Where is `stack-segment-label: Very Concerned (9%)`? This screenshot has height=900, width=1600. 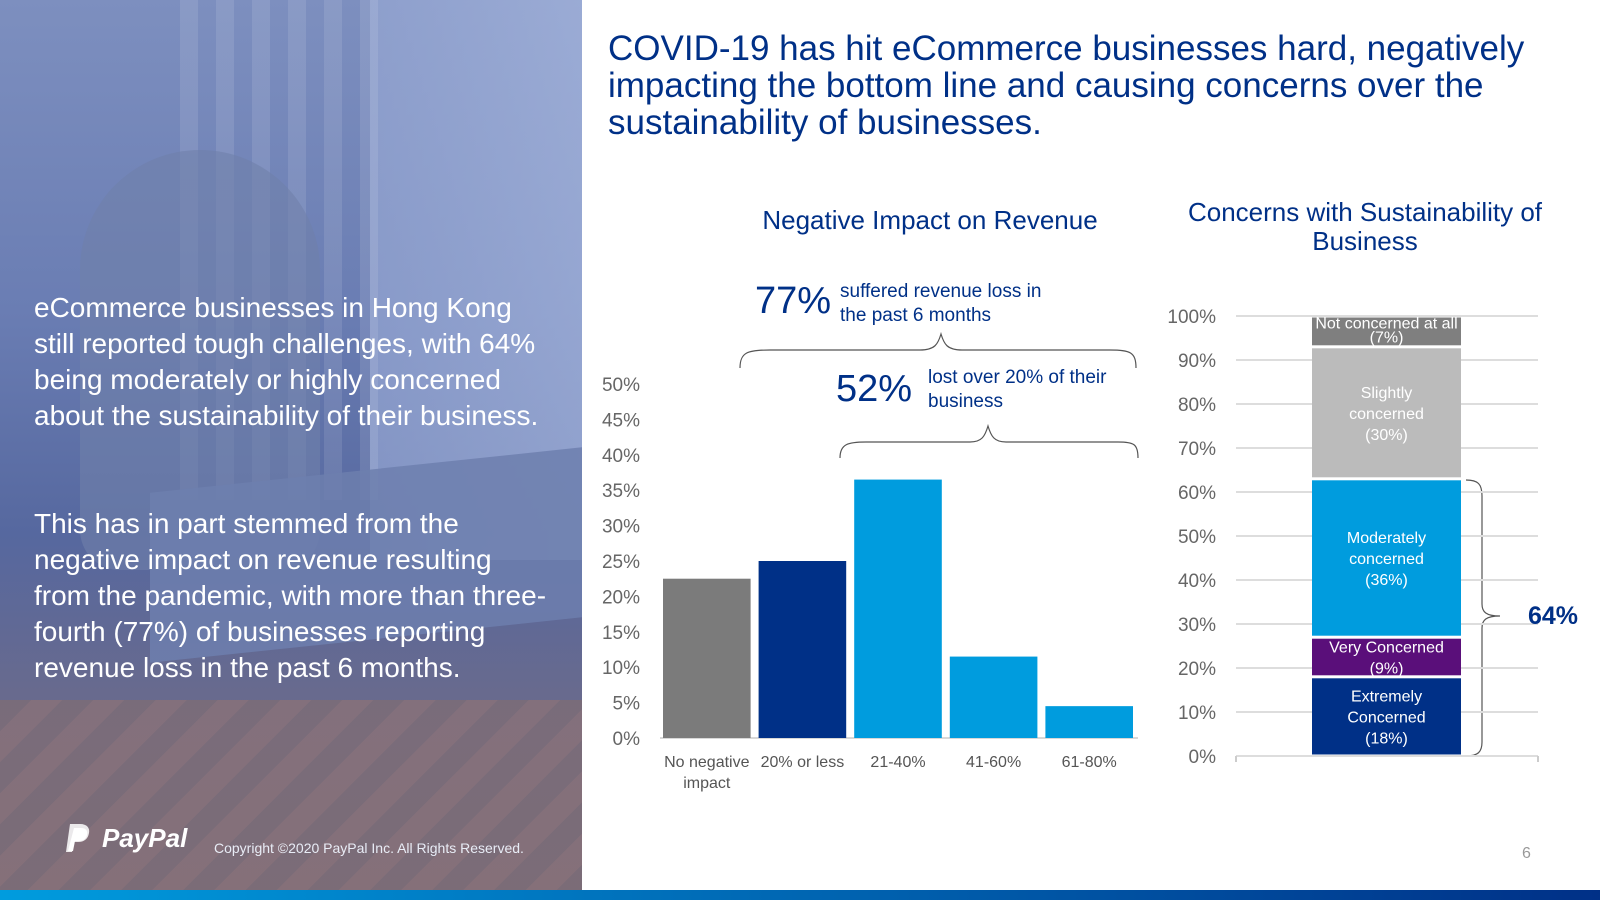 stack-segment-label: Very Concerned (9%) is located at coordinates (1386, 659).